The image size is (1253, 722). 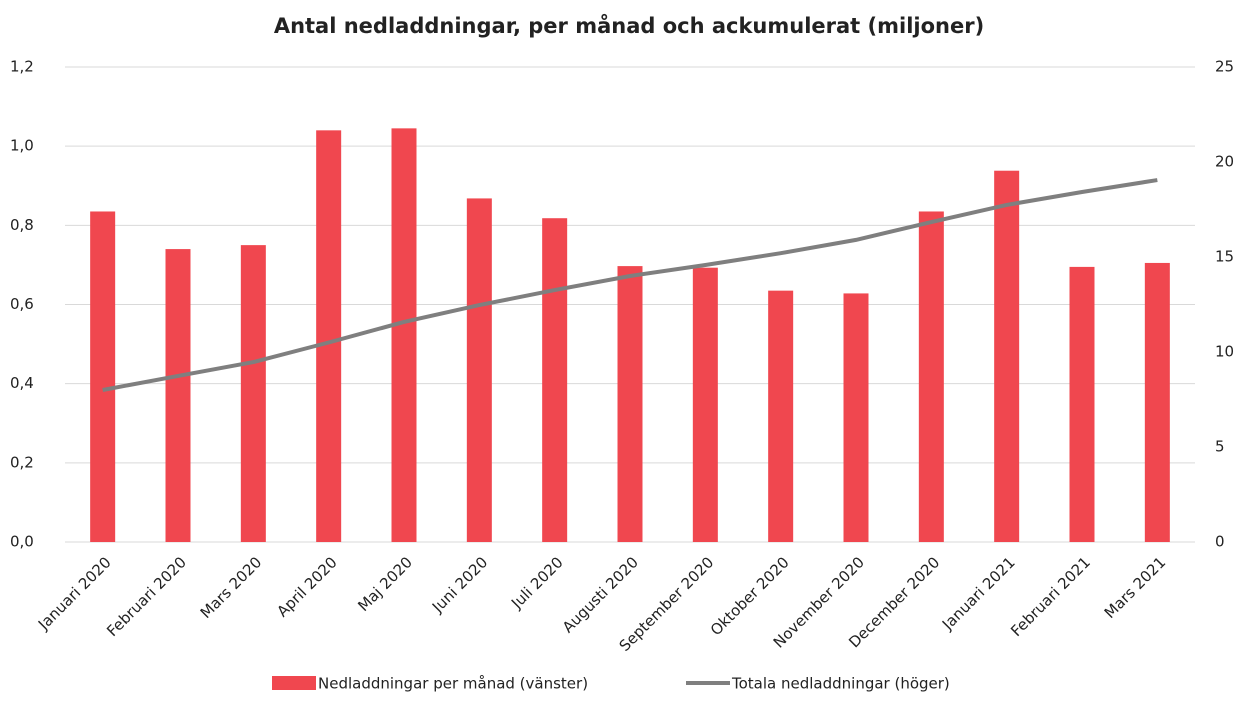 What do you see at coordinates (453, 684) in the screenshot?
I see `legend-label: Nedladdningar per månad (vänster)` at bounding box center [453, 684].